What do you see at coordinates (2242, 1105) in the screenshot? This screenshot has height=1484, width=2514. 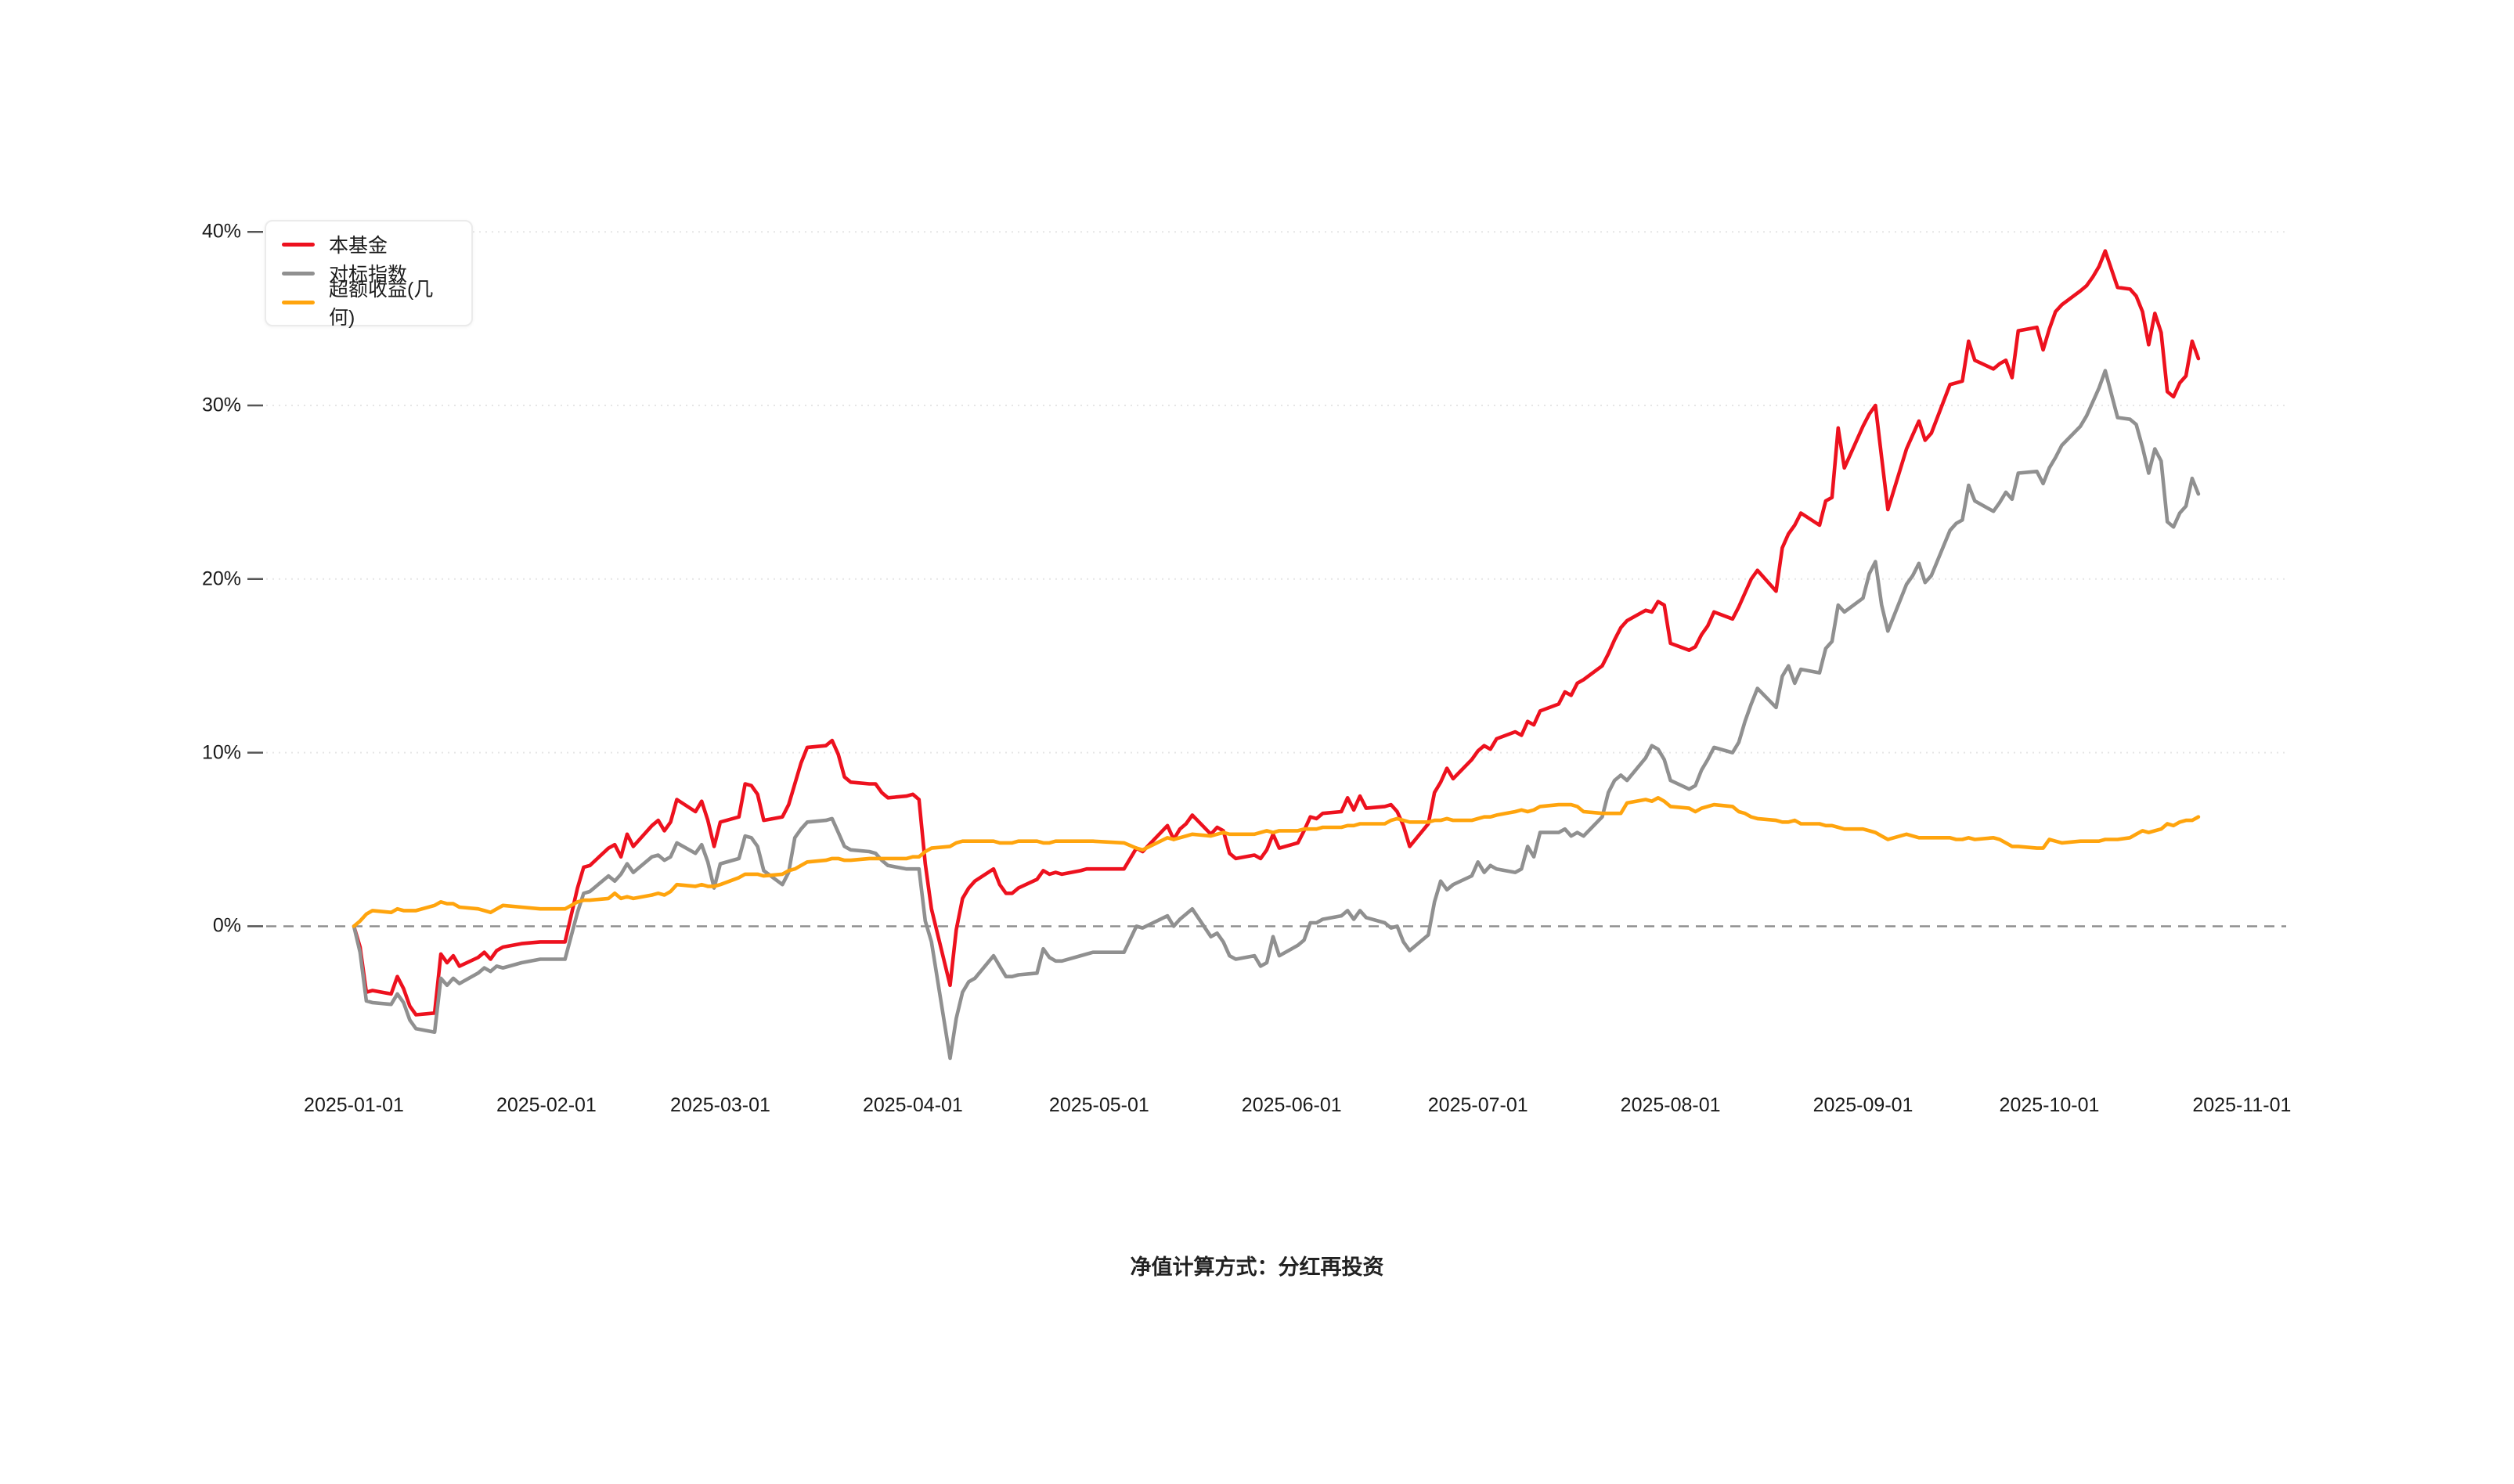 I see `x-axis-label-2025-11-01: 2025-11-01` at bounding box center [2242, 1105].